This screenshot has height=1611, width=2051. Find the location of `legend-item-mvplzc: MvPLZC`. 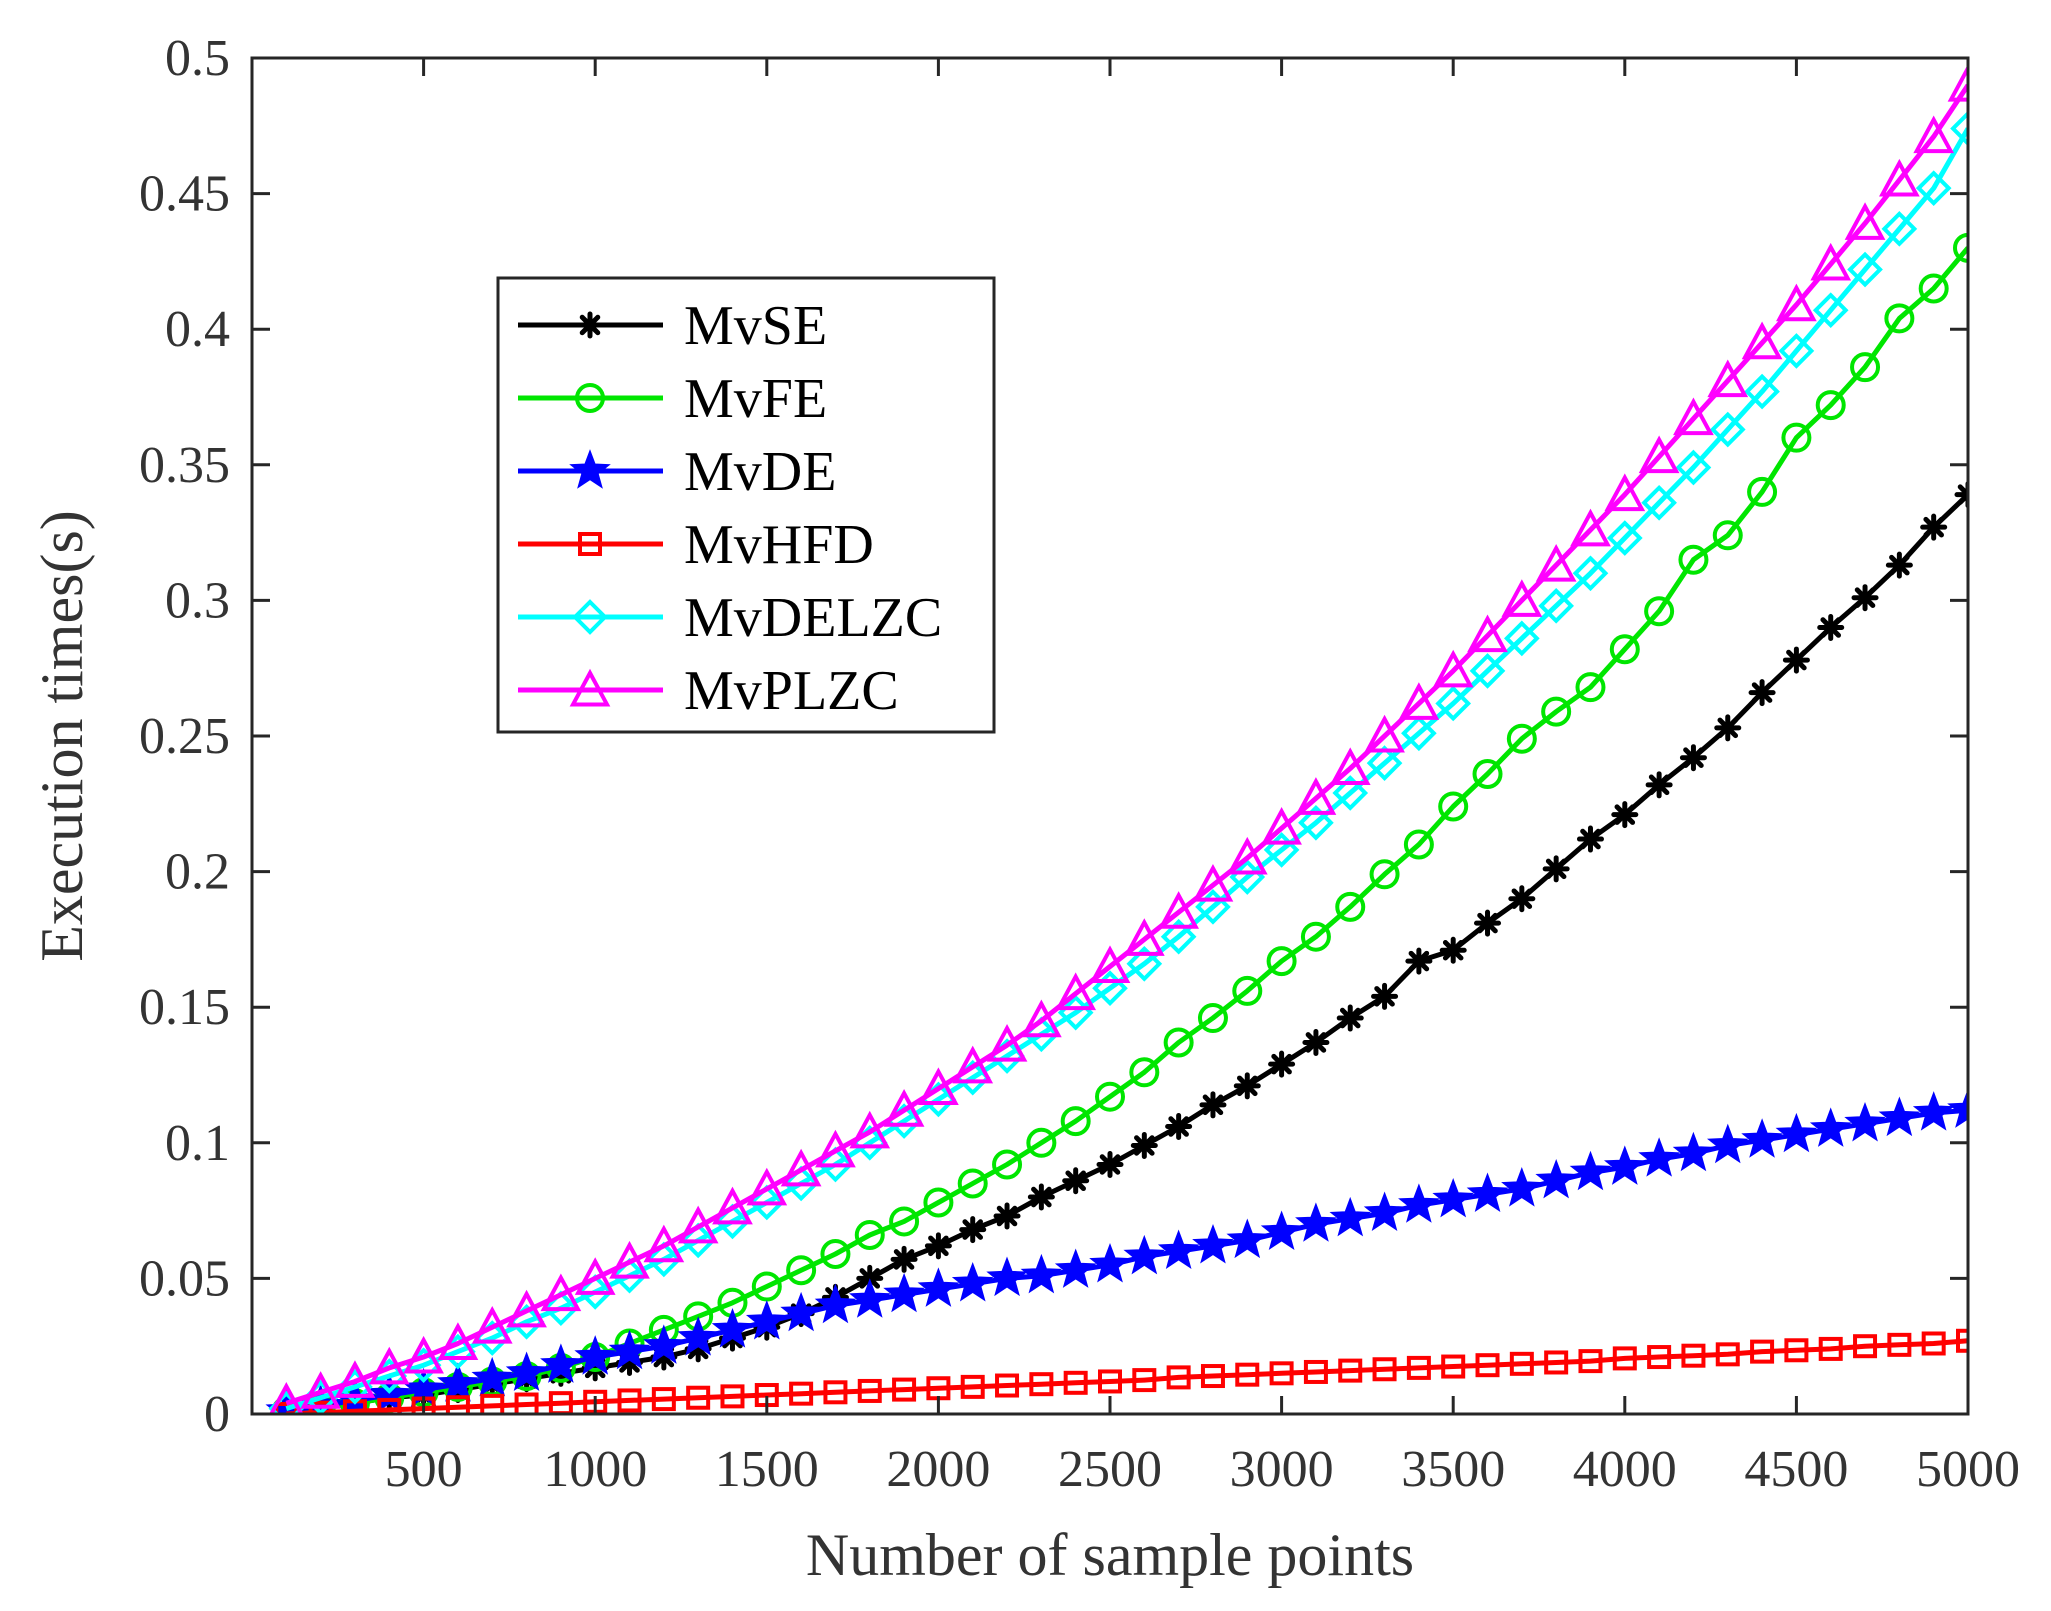

legend-item-mvplzc: MvPLZC is located at coordinates (708, 691).